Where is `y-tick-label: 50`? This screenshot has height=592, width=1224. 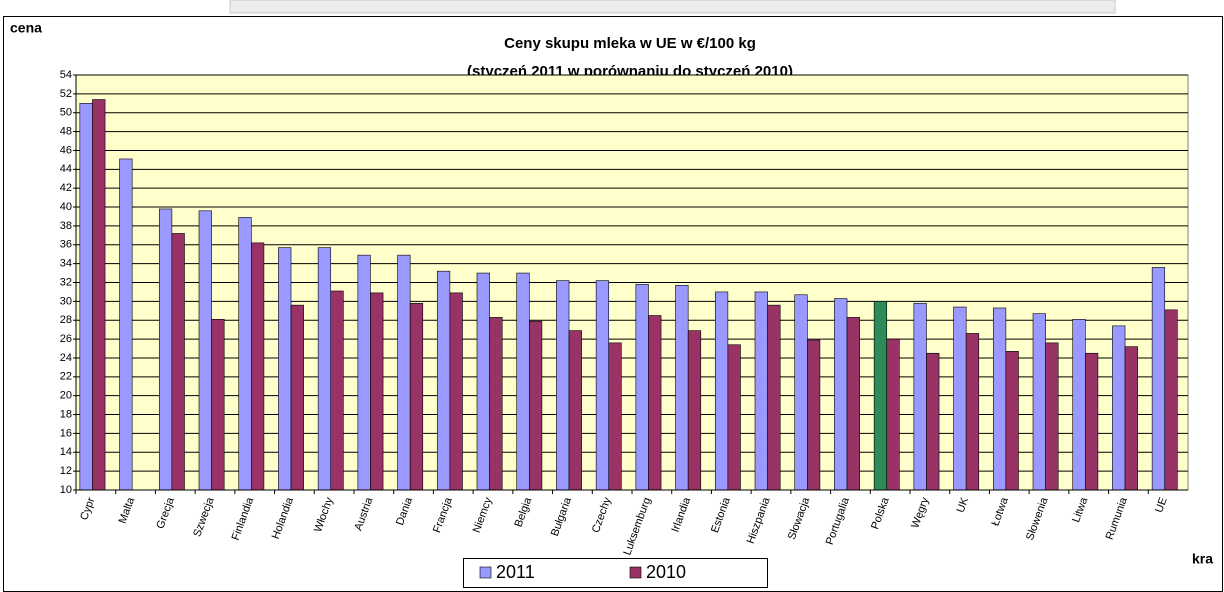
y-tick-label: 50 is located at coordinates (66, 113).